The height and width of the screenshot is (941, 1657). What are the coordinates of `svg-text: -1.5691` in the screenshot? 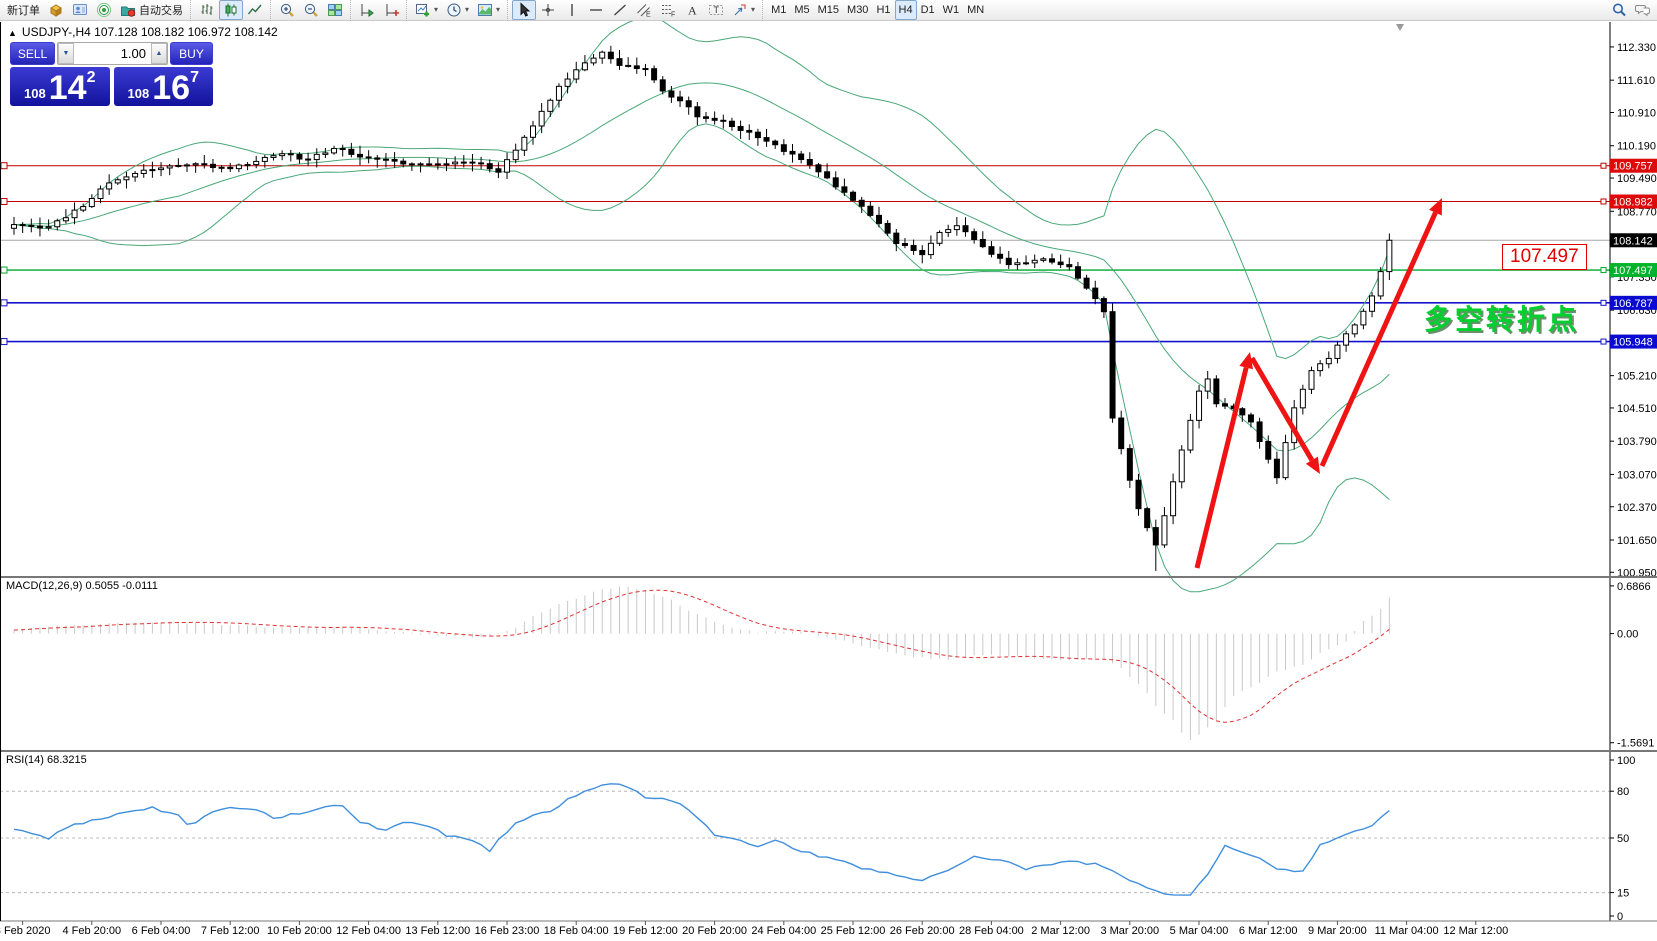 It's located at (1635, 744).